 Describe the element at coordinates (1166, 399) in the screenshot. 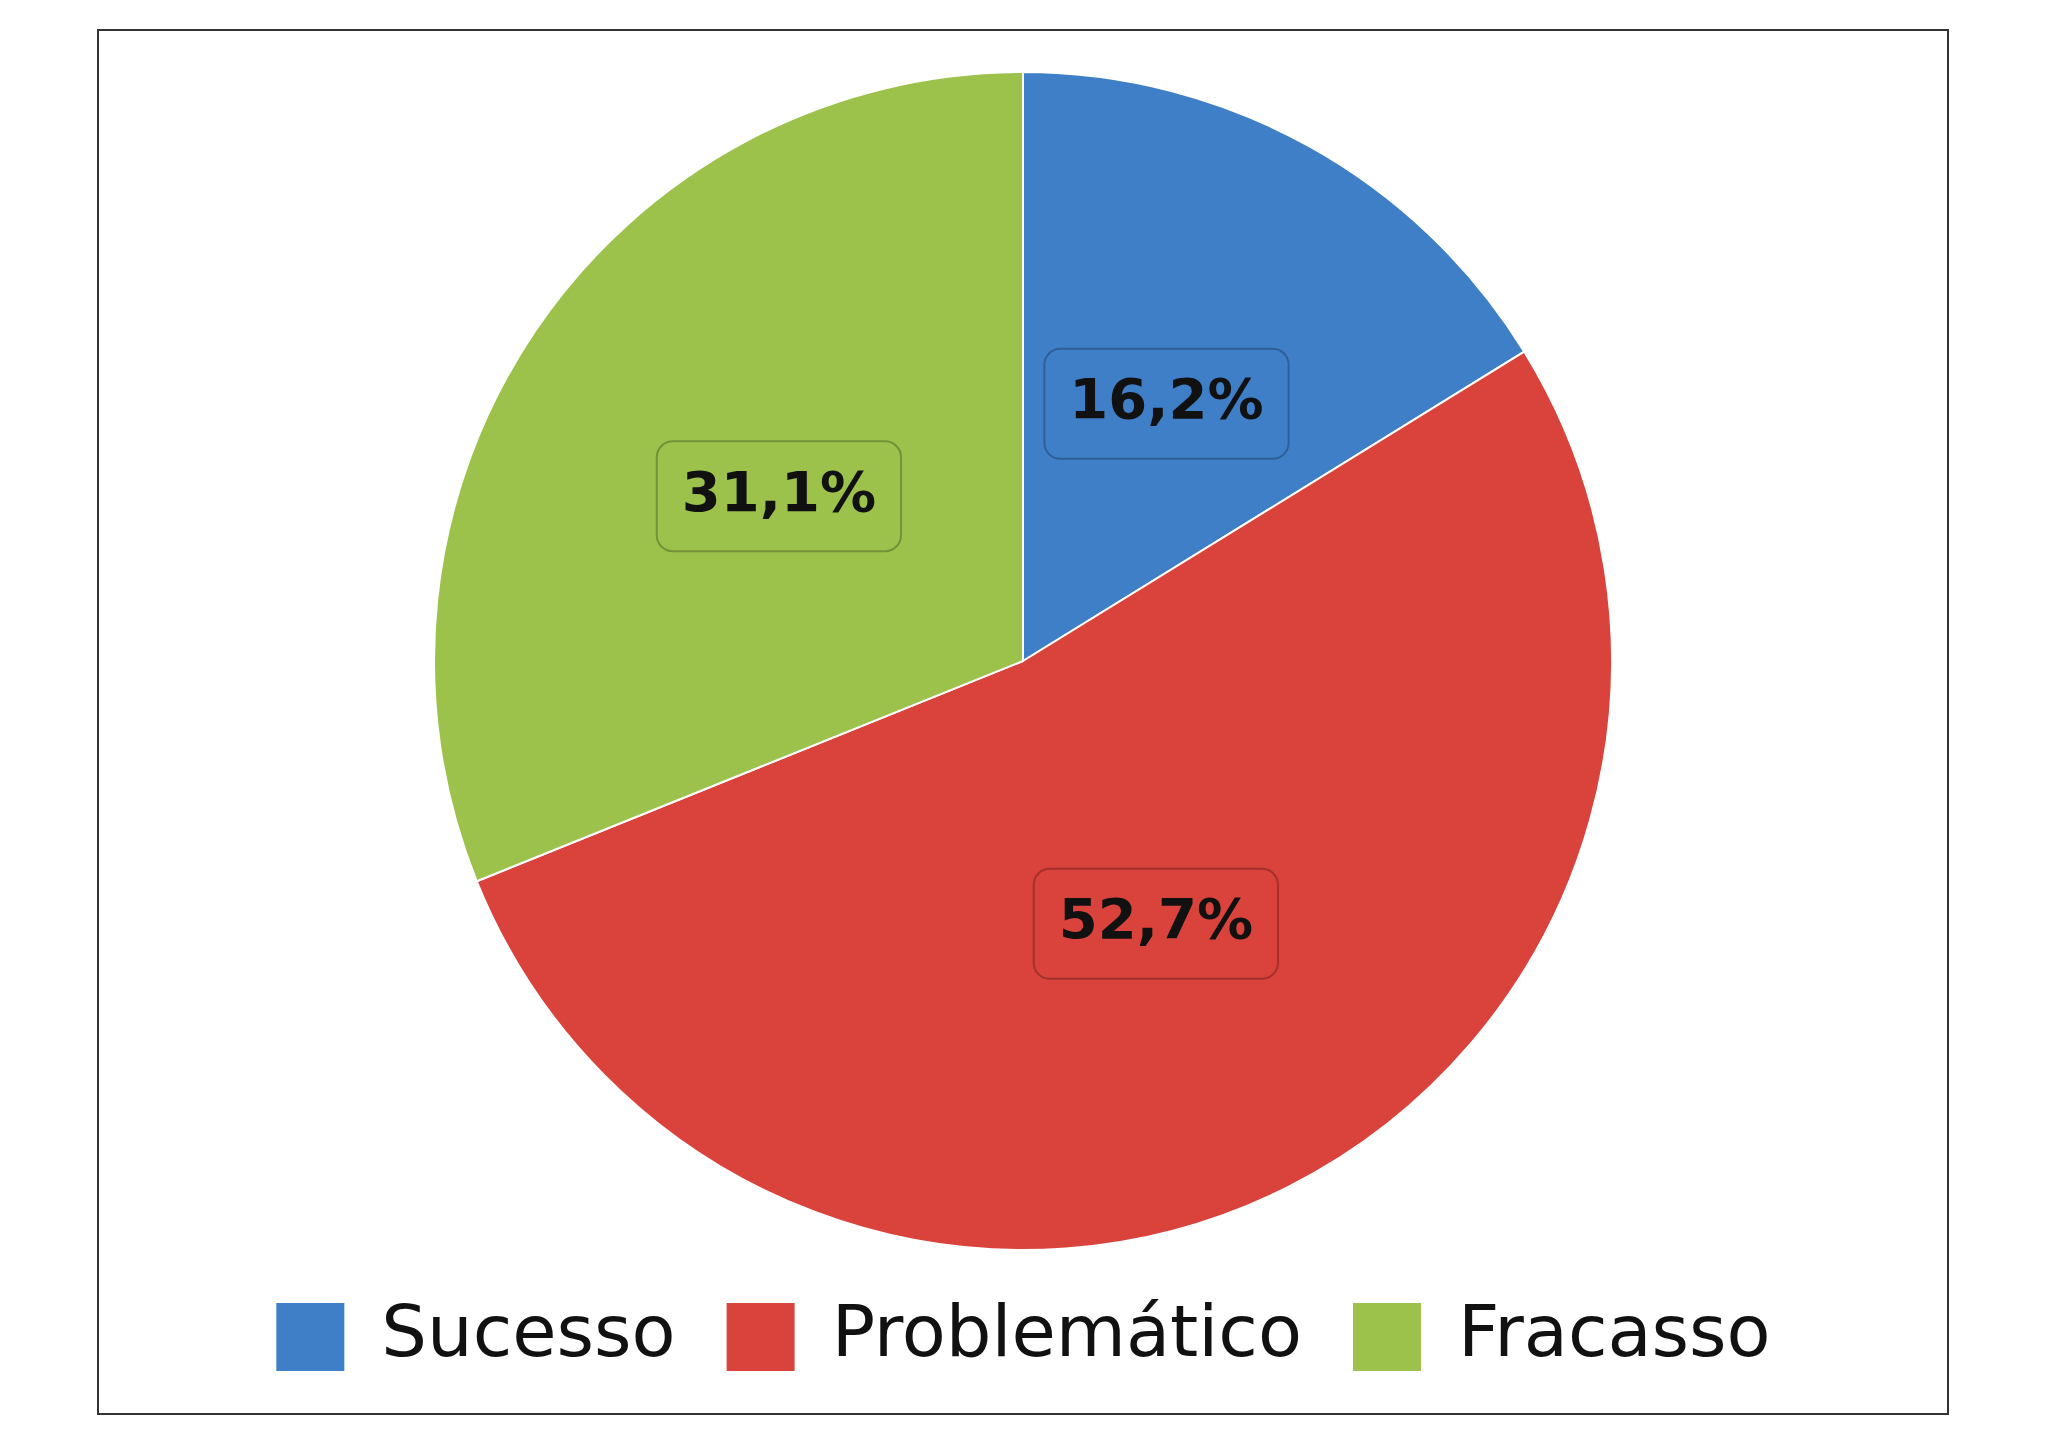

I see `data-label: 16,2%` at that location.